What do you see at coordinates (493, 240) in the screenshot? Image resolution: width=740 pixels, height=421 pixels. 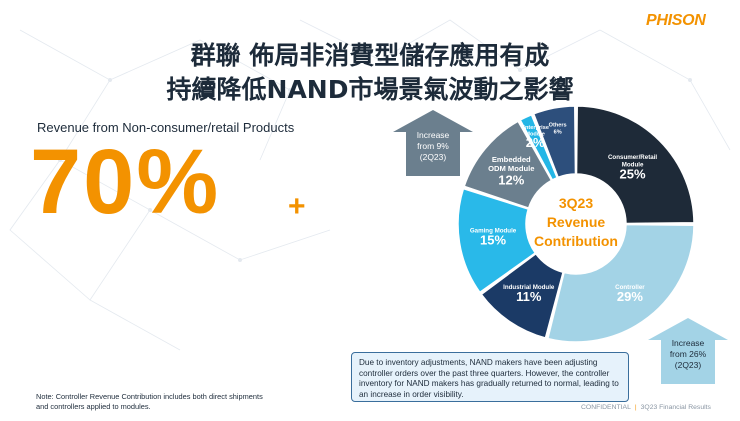 I see `slice-value-gaming-module: 15%` at bounding box center [493, 240].